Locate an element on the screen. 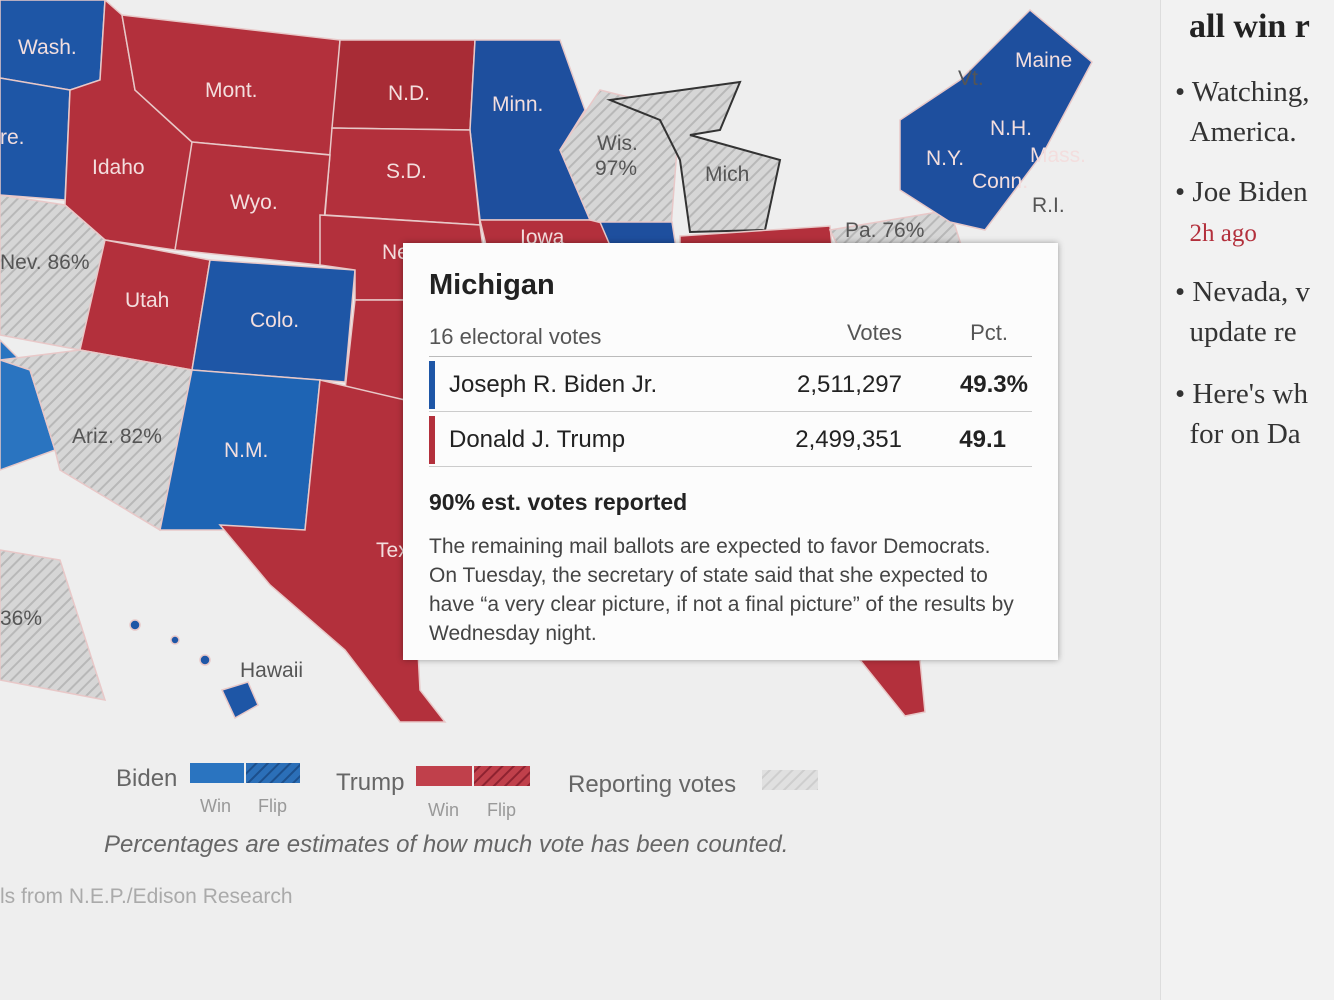 This screenshot has height=1000, width=1334. item-line: Here's wh is located at coordinates (1250, 394).